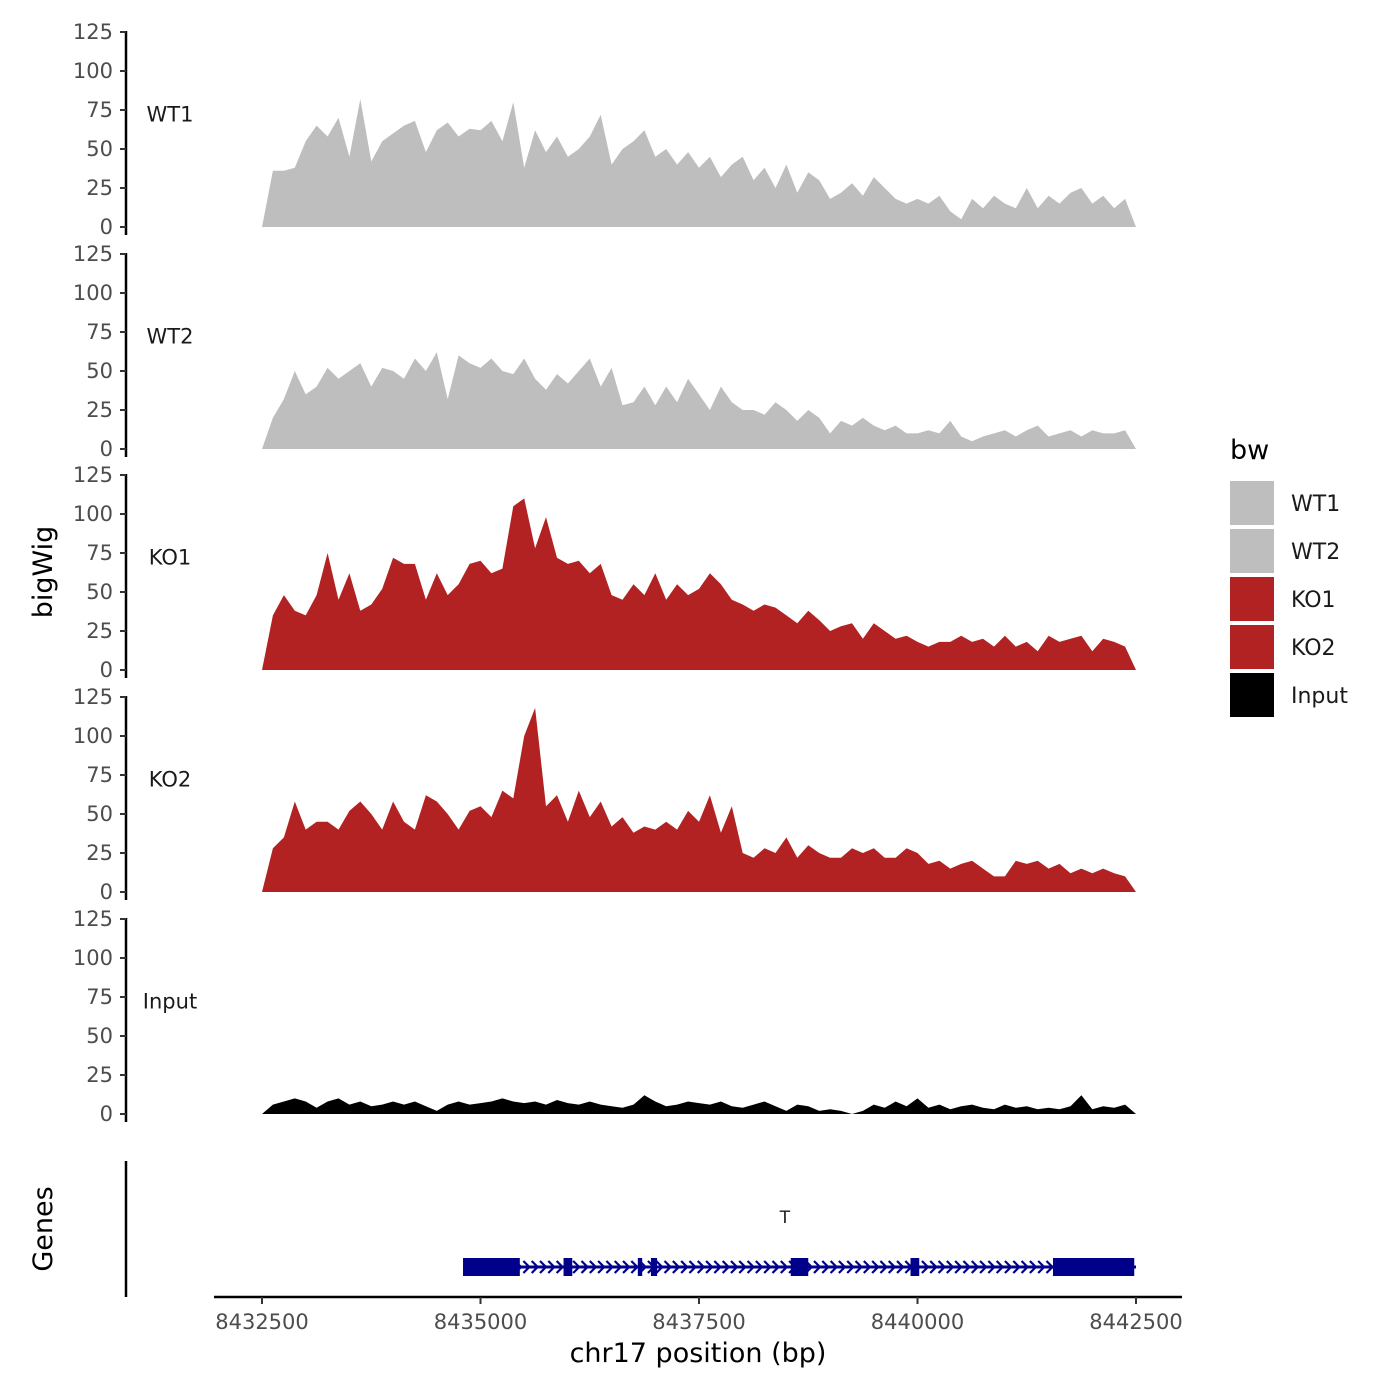 The height and width of the screenshot is (1400, 1400). Describe the element at coordinates (1283, 647) in the screenshot. I see `legend-item-ko2: KO2` at that location.